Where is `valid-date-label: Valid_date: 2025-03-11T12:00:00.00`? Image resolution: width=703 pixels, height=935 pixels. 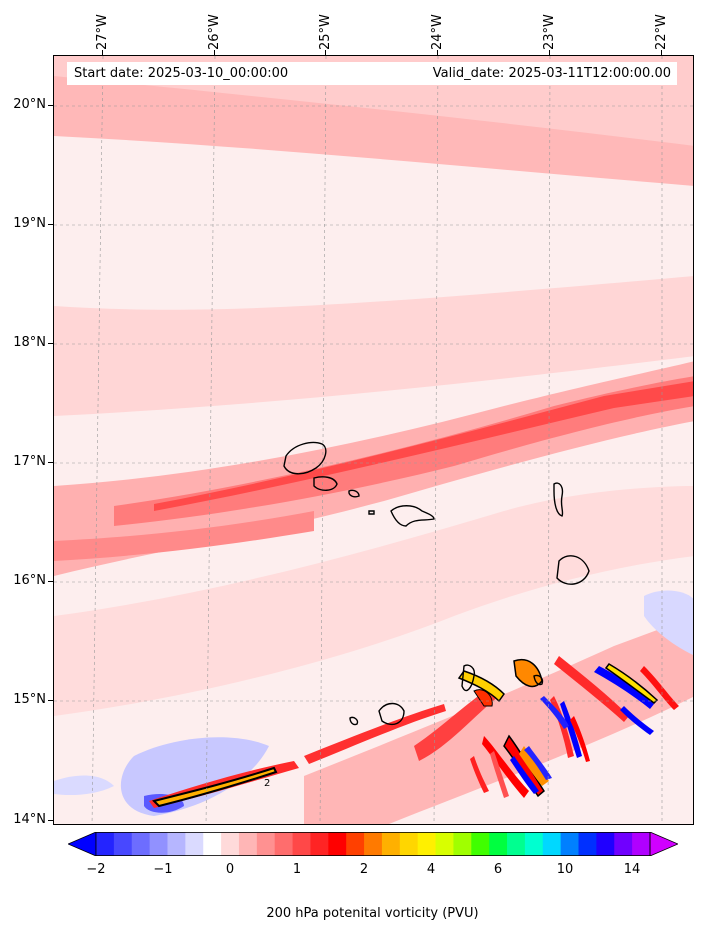
valid-date-label: Valid_date: 2025-03-11T12:00:00.00 is located at coordinates (551, 73).